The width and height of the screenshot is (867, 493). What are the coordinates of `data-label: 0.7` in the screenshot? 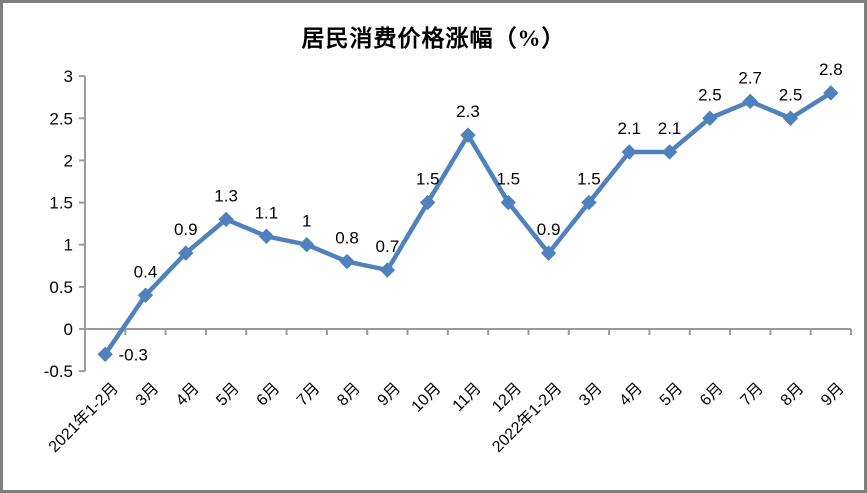 It's located at (388, 246).